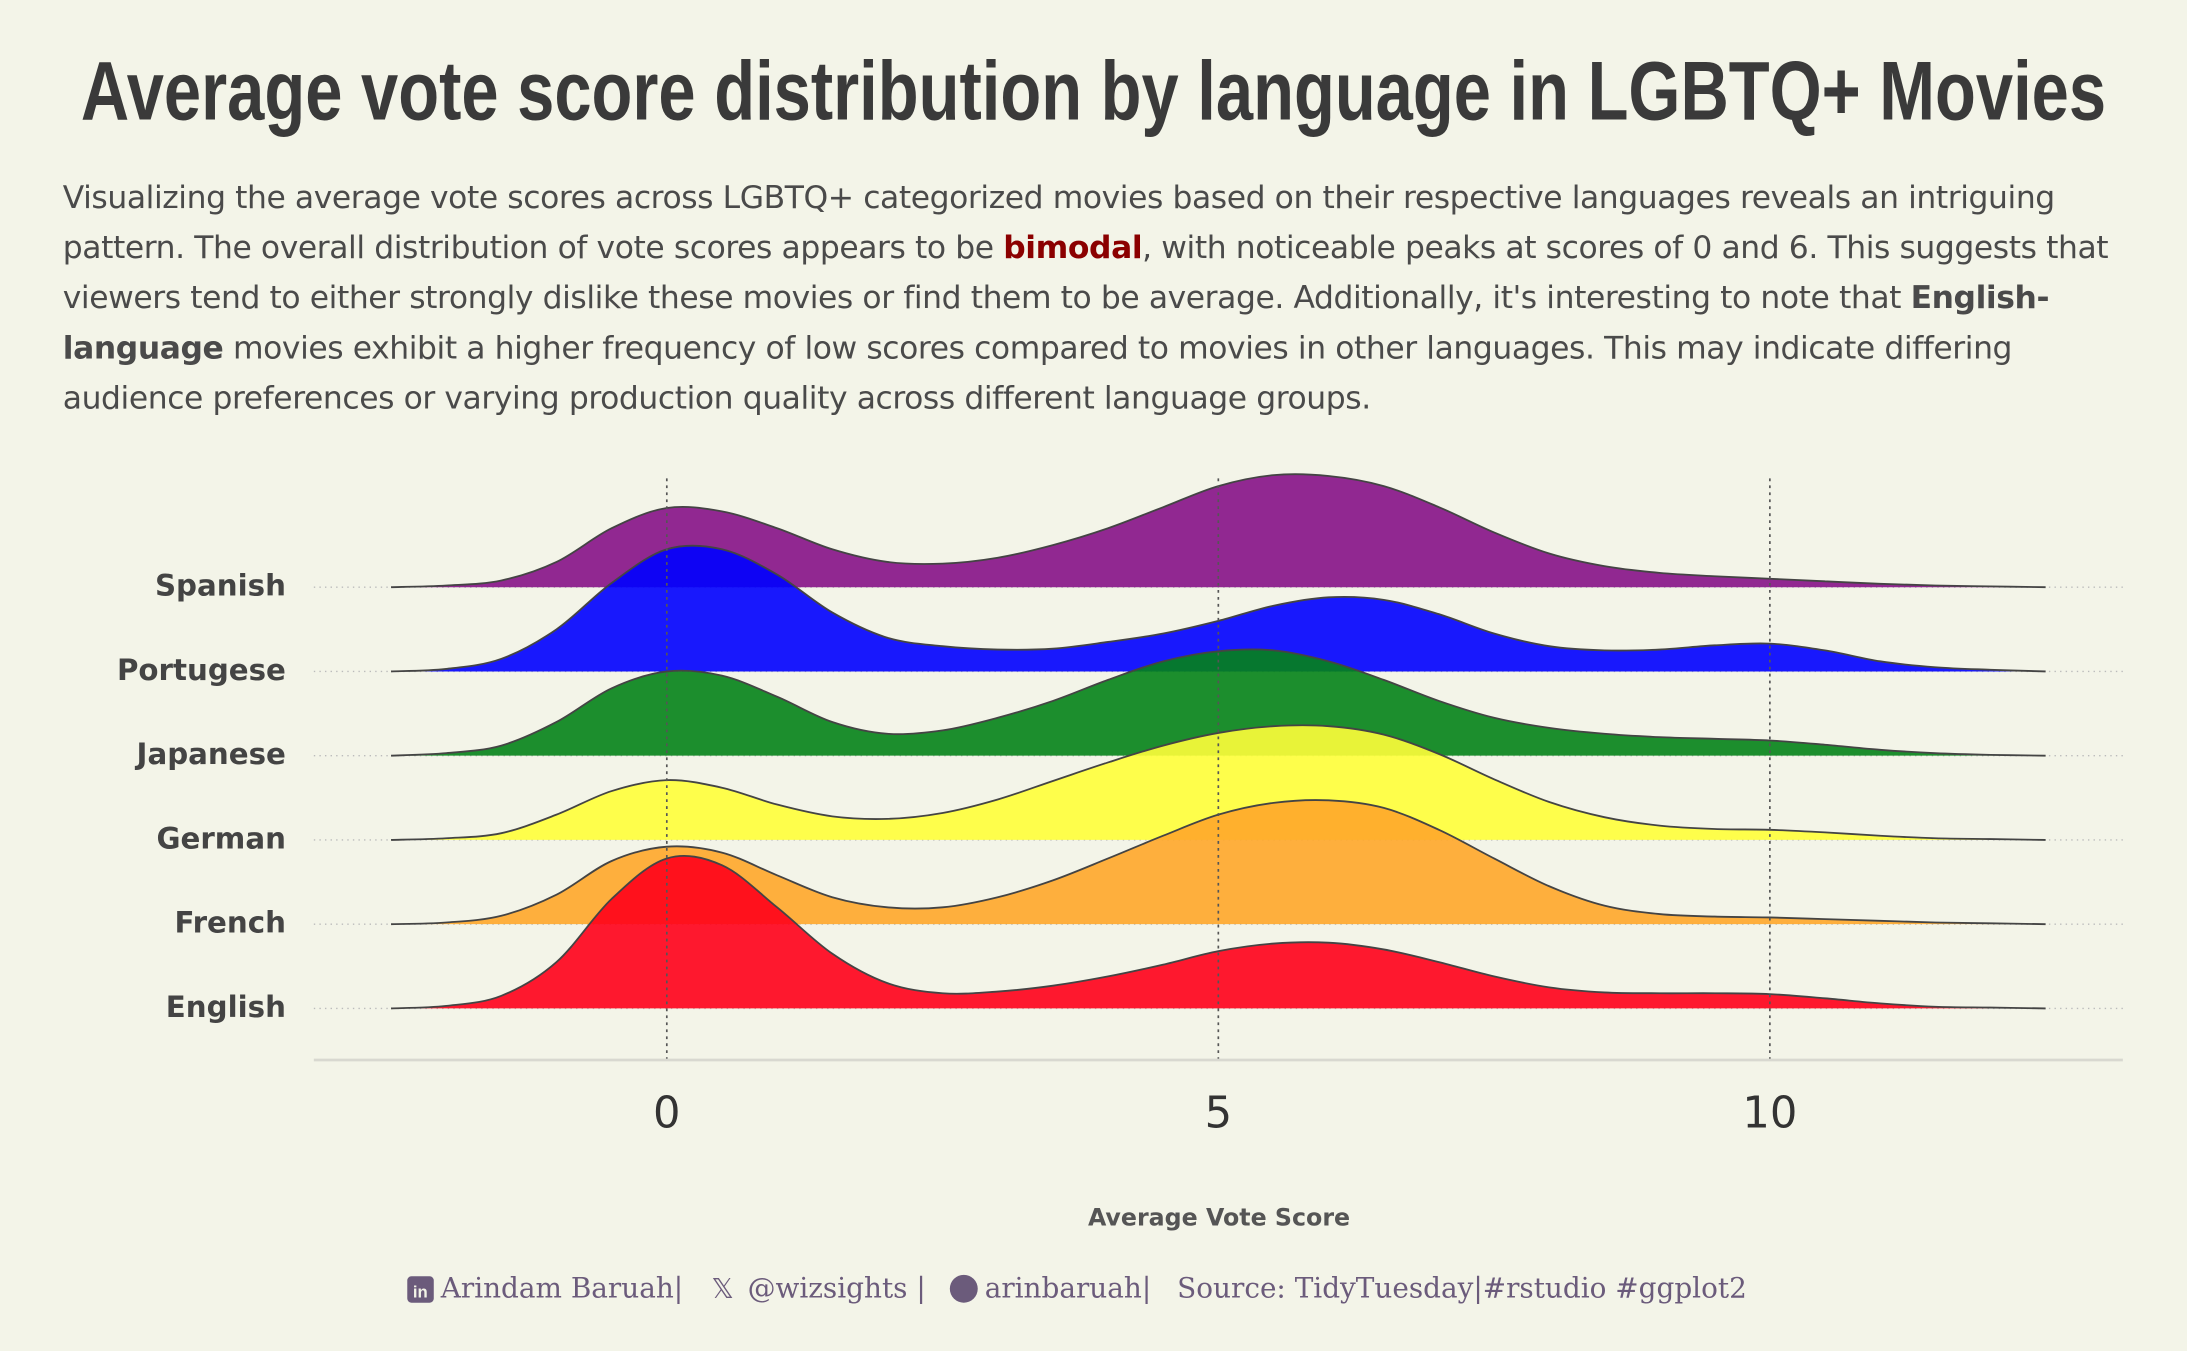 This screenshot has height=1351, width=2187. Describe the element at coordinates (561, 1288) in the screenshot. I see `caption-text: Arindam Baruah|` at that location.